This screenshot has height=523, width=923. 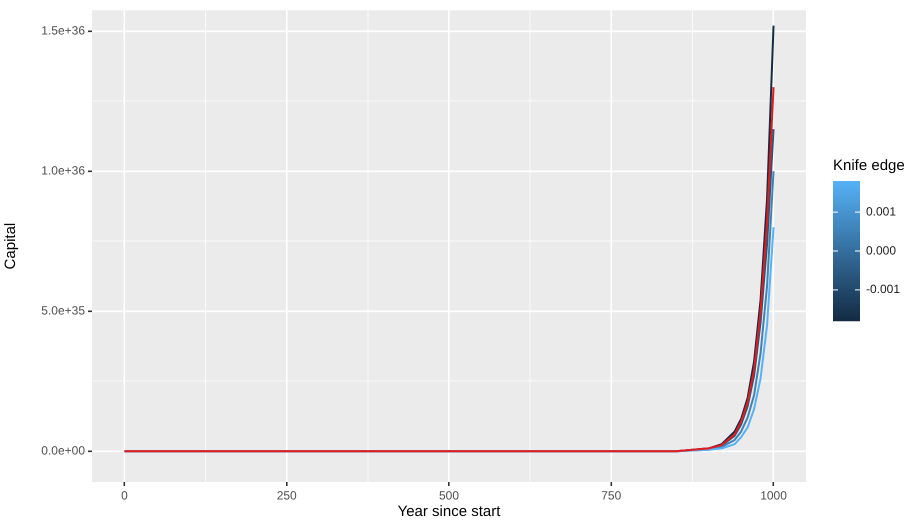 I want to click on y-tick-label: 1.5e+36, so click(x=63, y=31).